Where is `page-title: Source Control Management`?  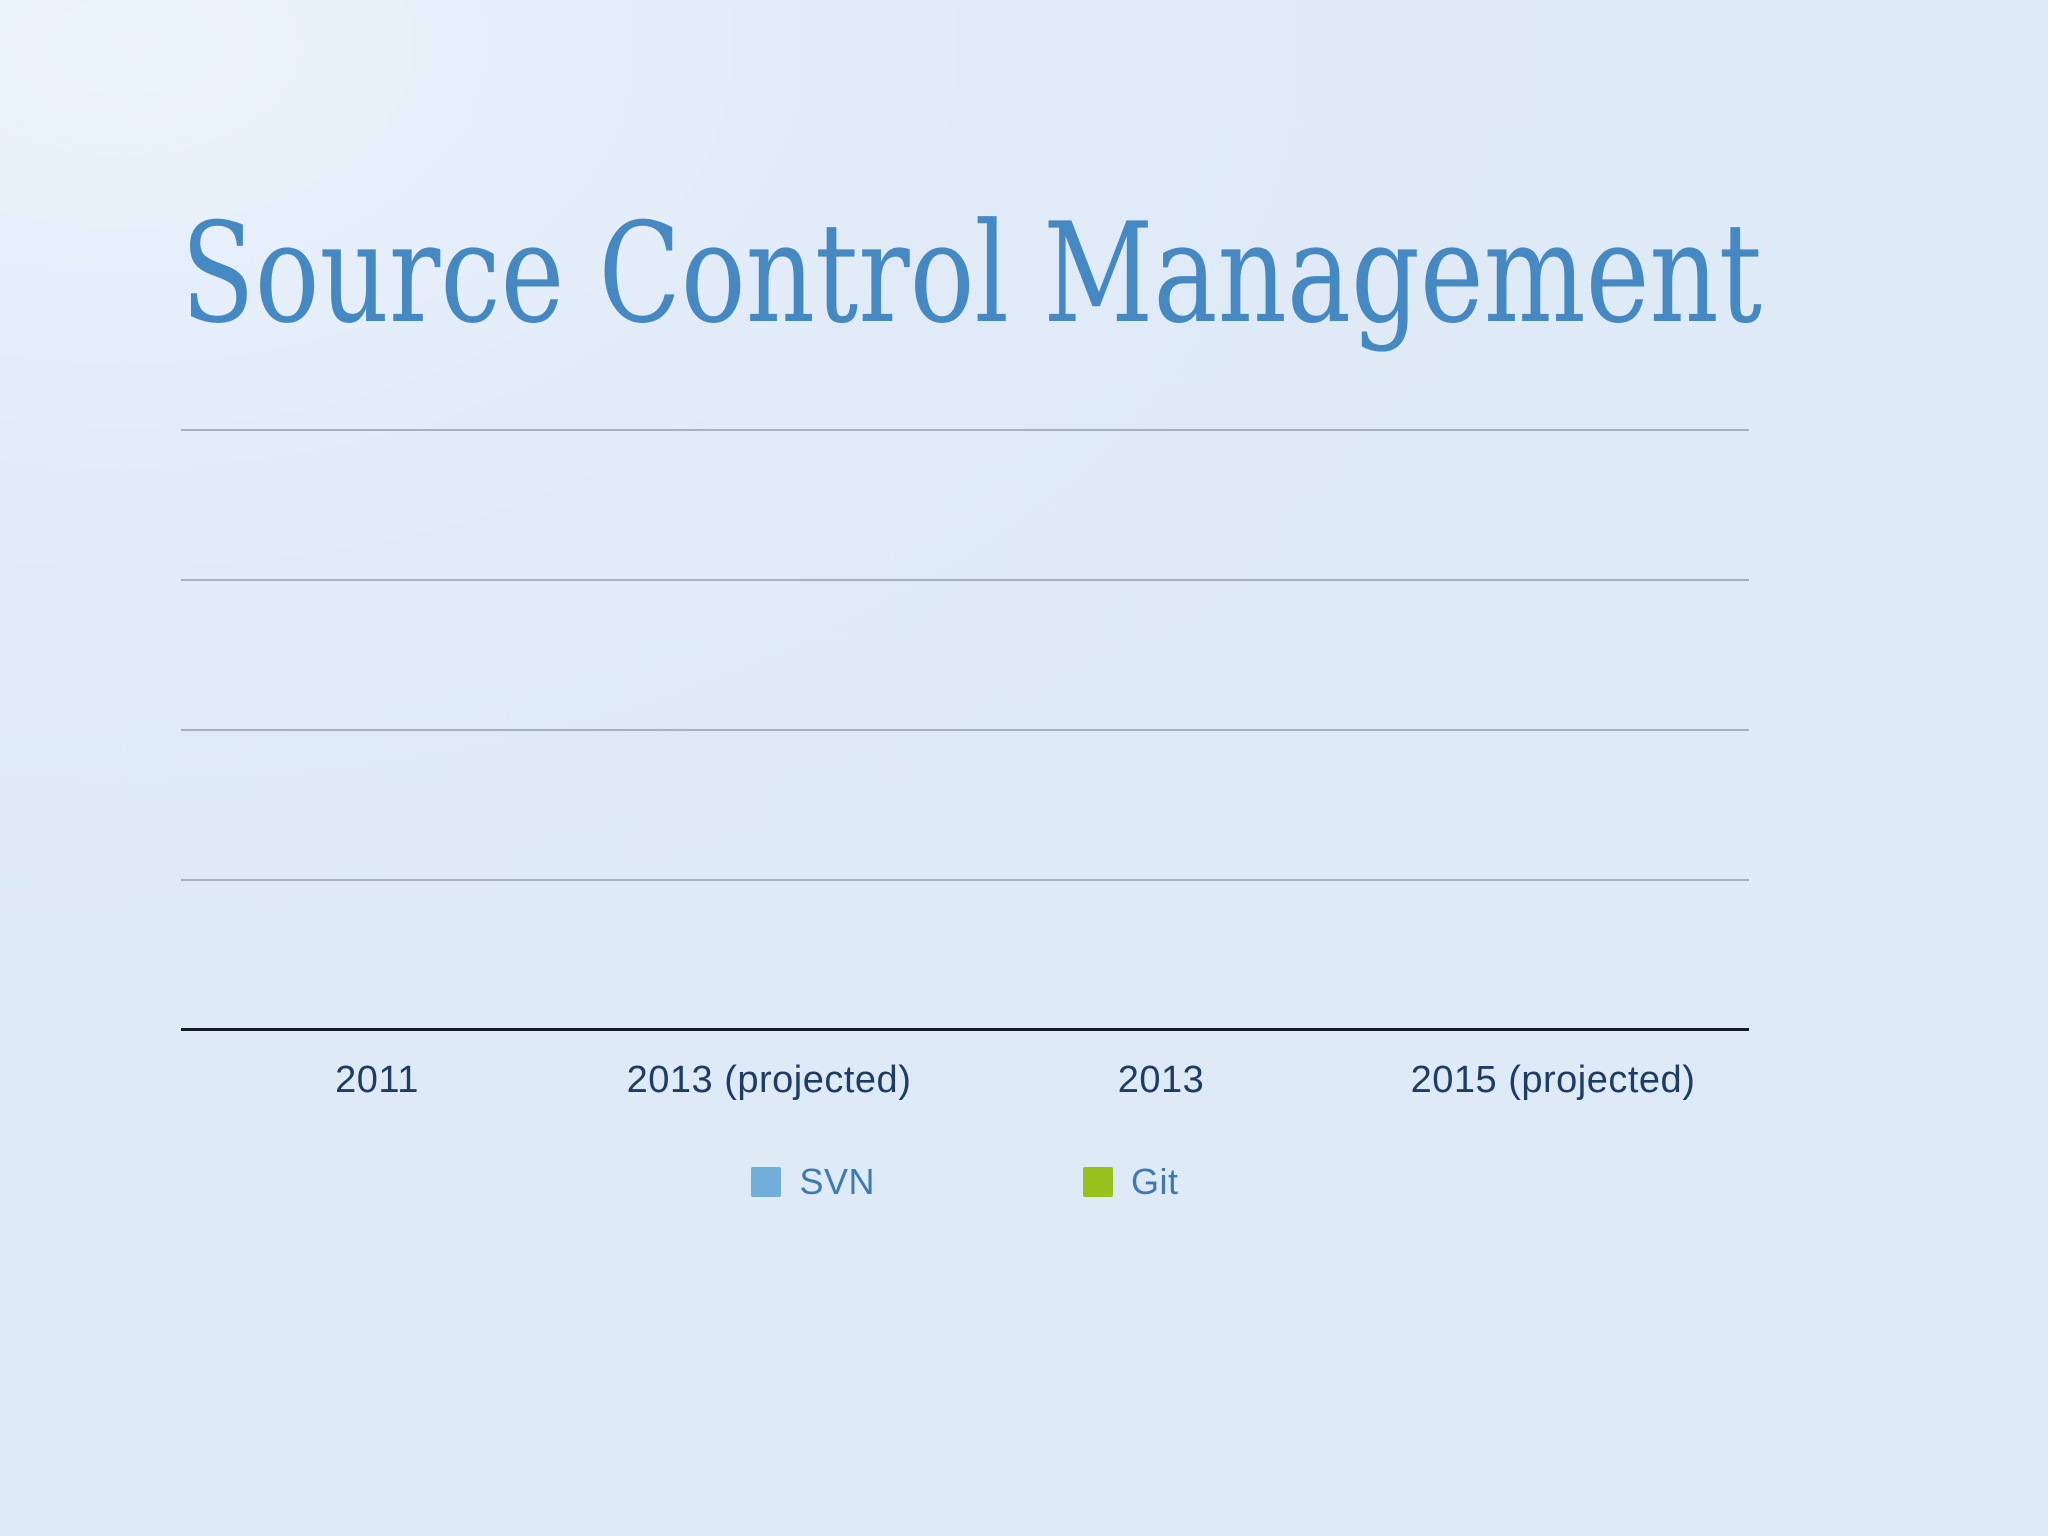 page-title: Source Control Management is located at coordinates (972, 273).